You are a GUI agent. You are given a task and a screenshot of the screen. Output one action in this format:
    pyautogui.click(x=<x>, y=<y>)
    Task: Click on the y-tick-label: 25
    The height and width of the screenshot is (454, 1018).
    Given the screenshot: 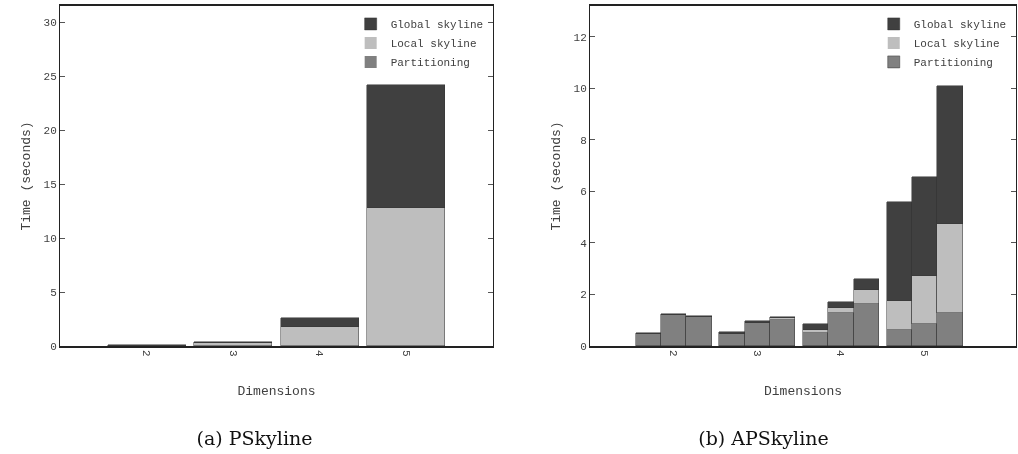 What is the action you would take?
    pyautogui.click(x=50, y=77)
    